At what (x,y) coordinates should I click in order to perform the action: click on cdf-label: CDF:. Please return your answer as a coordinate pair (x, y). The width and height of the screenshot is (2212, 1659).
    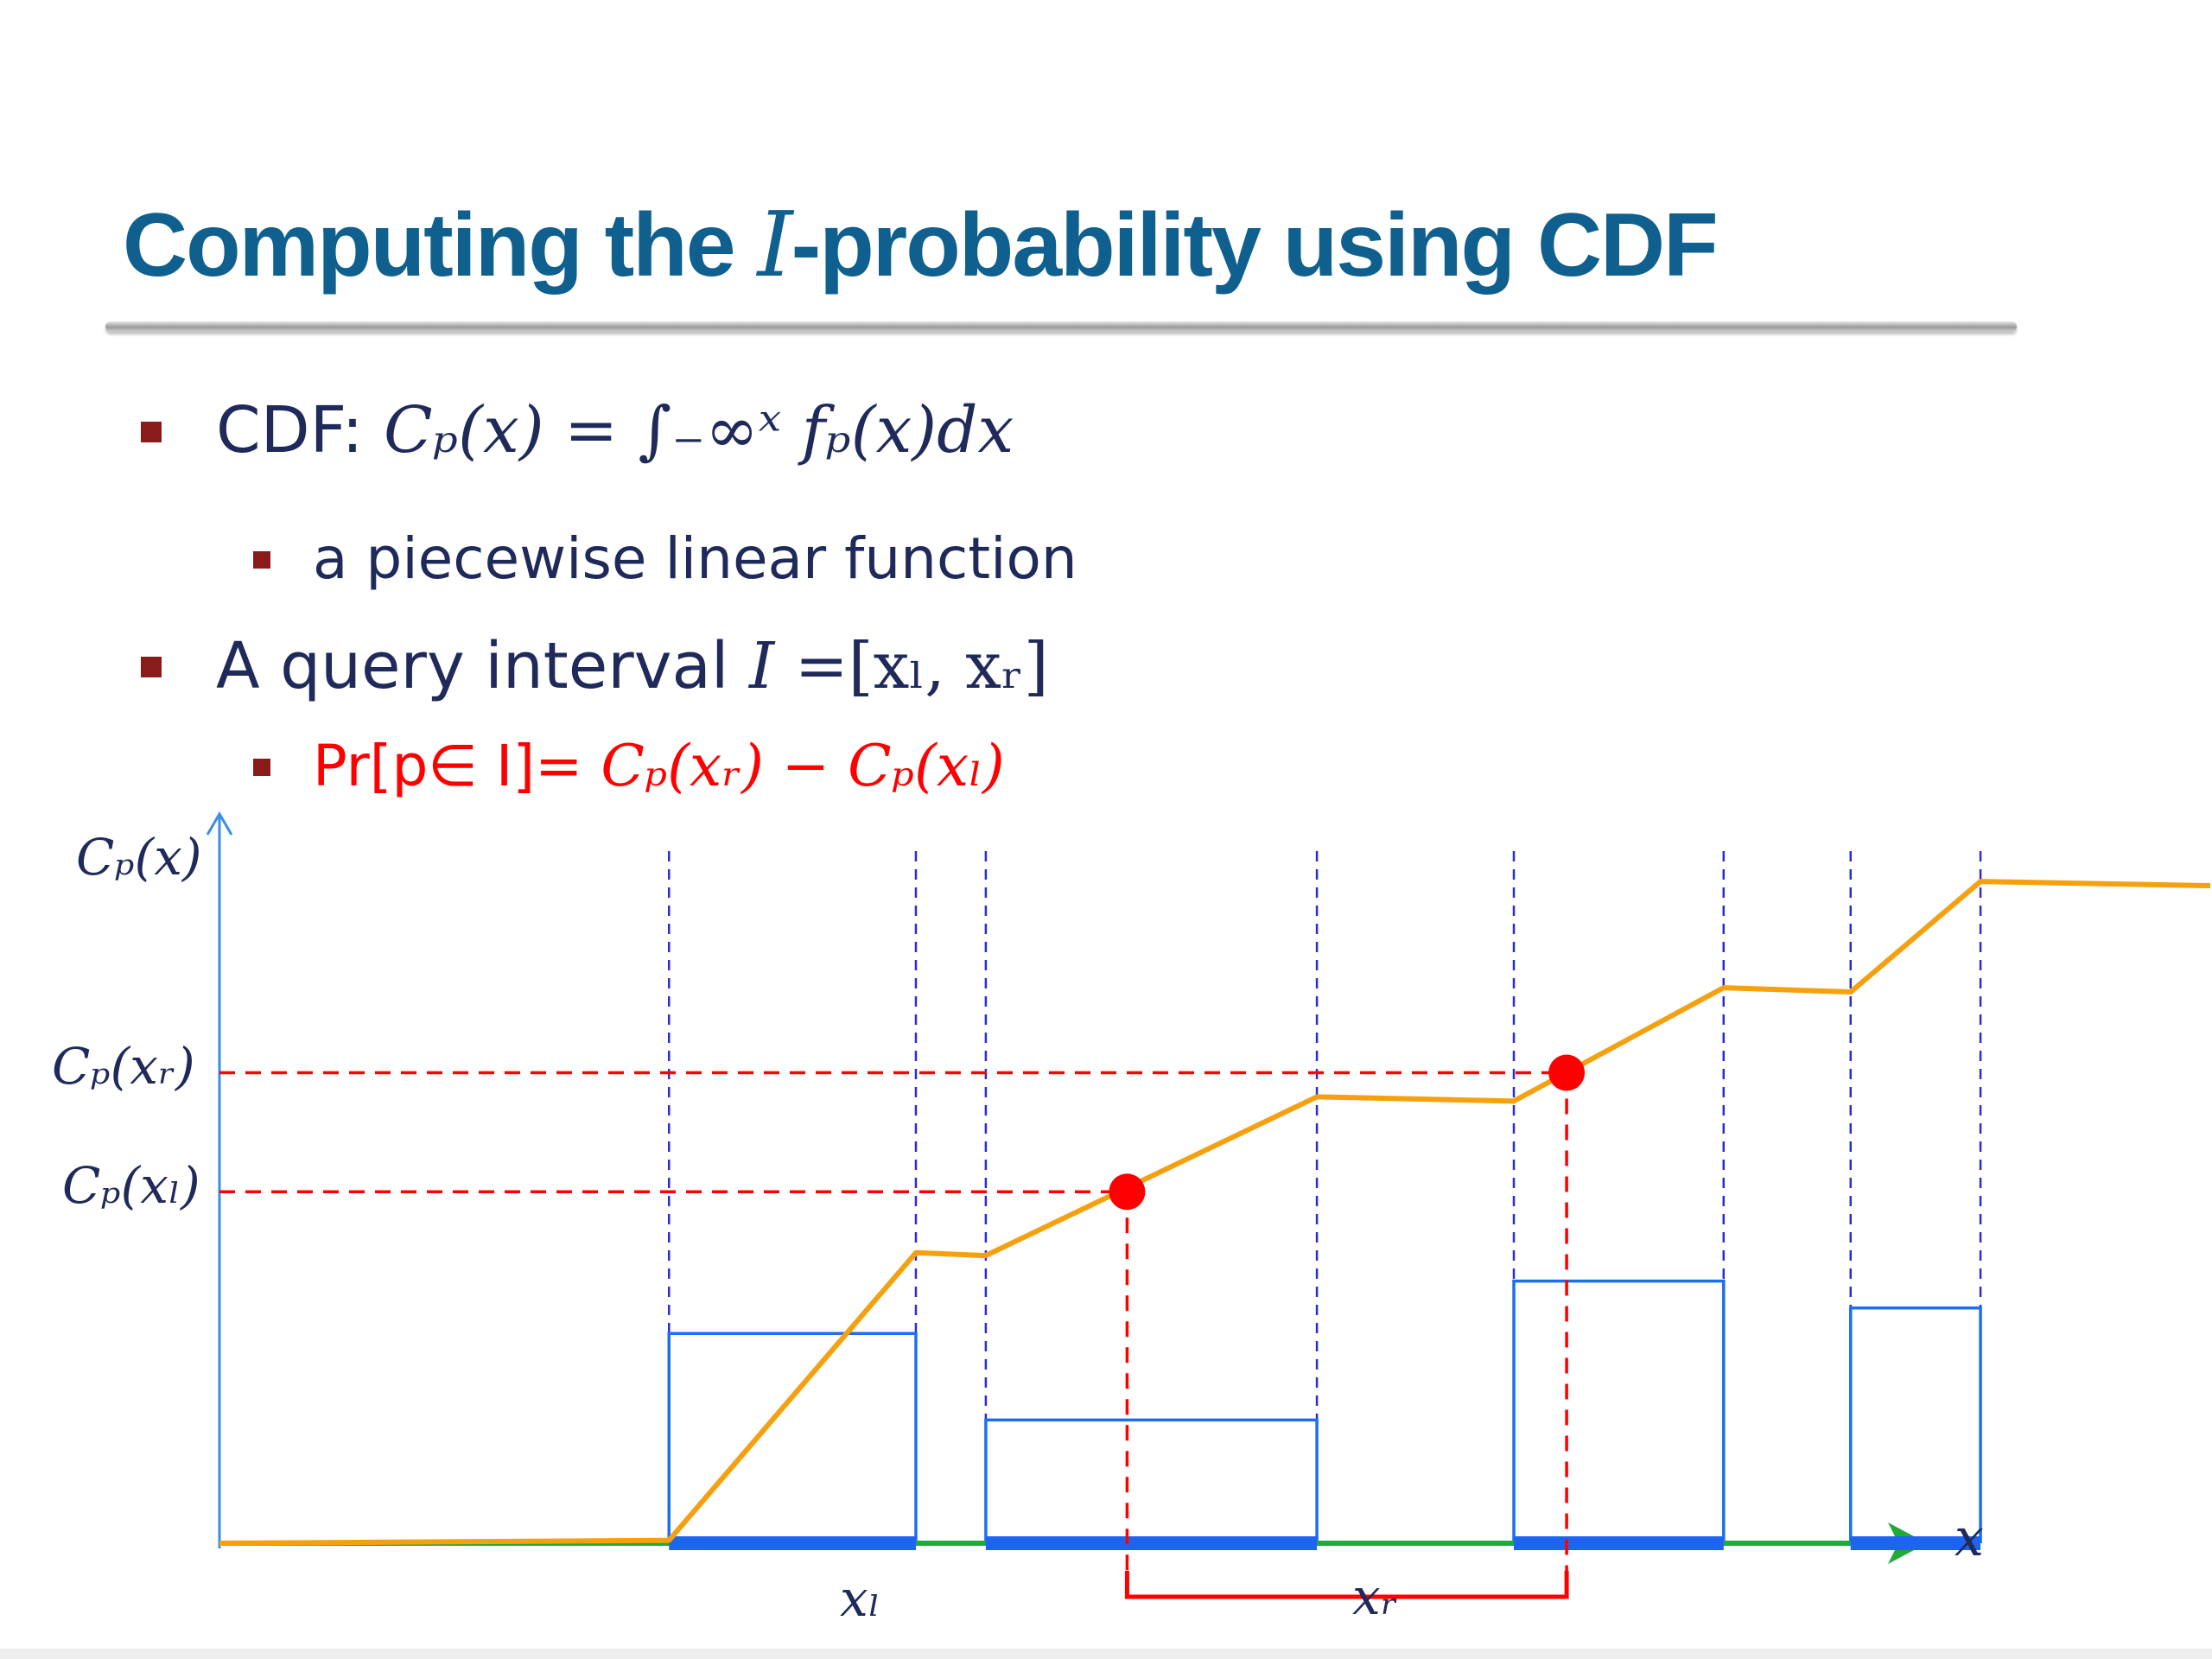
    Looking at the image, I should click on (300, 430).